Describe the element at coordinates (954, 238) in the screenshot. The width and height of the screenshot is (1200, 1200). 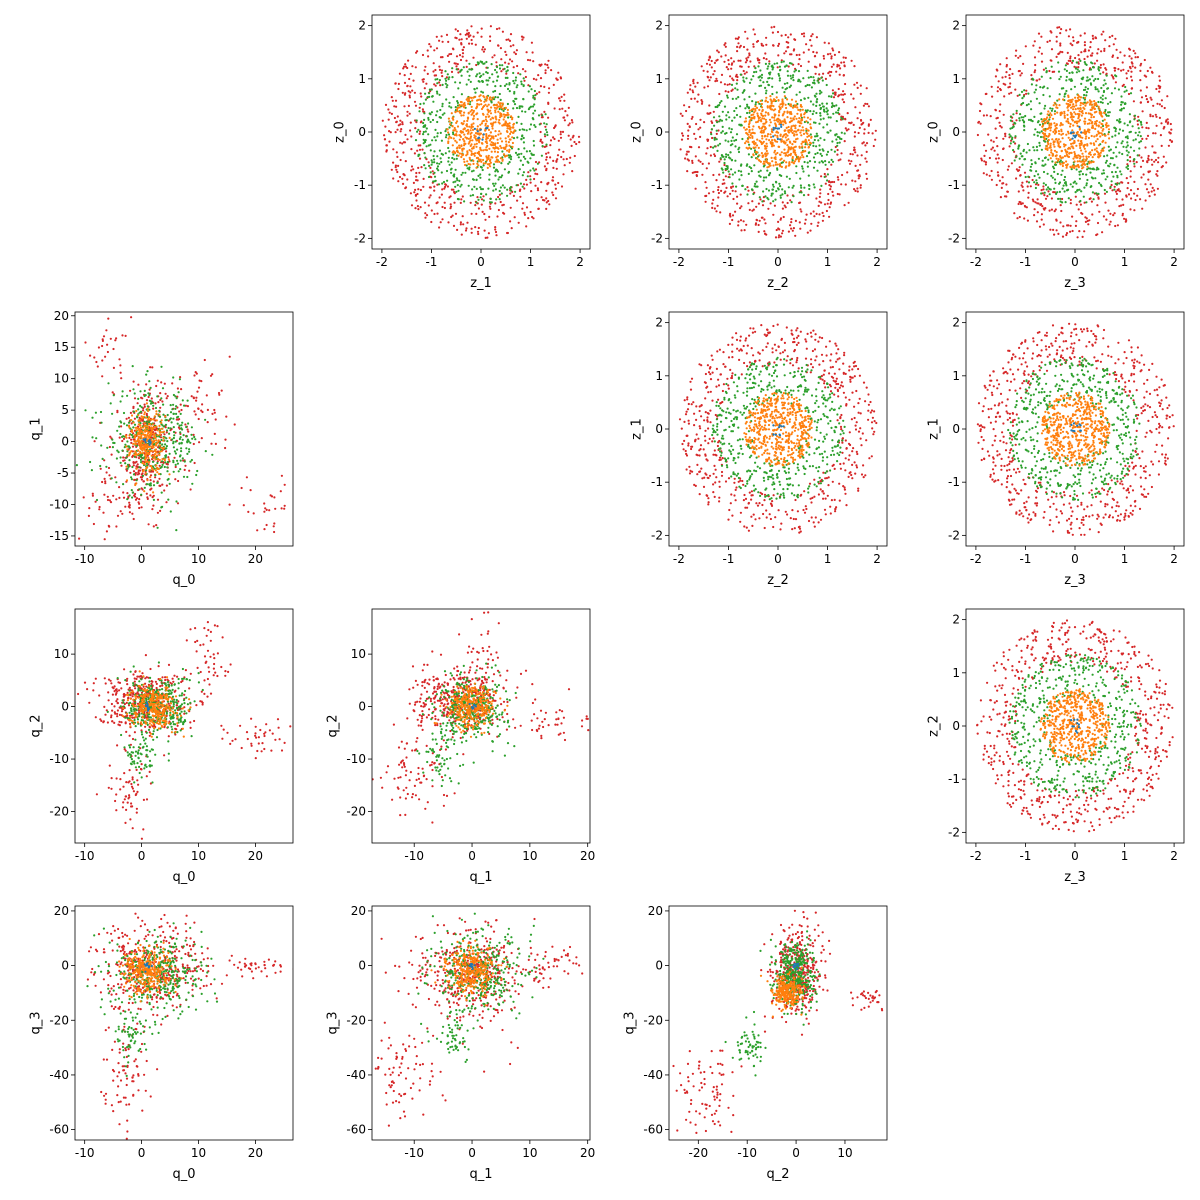
I see `y-tick-label: -2` at that location.